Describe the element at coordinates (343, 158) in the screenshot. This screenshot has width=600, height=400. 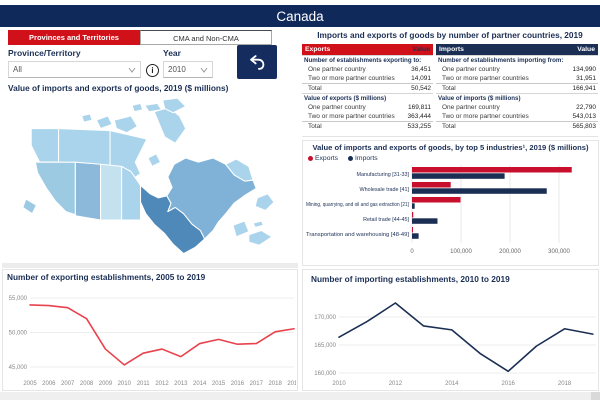
I see `bar-chart-legend: Exports Imports` at that location.